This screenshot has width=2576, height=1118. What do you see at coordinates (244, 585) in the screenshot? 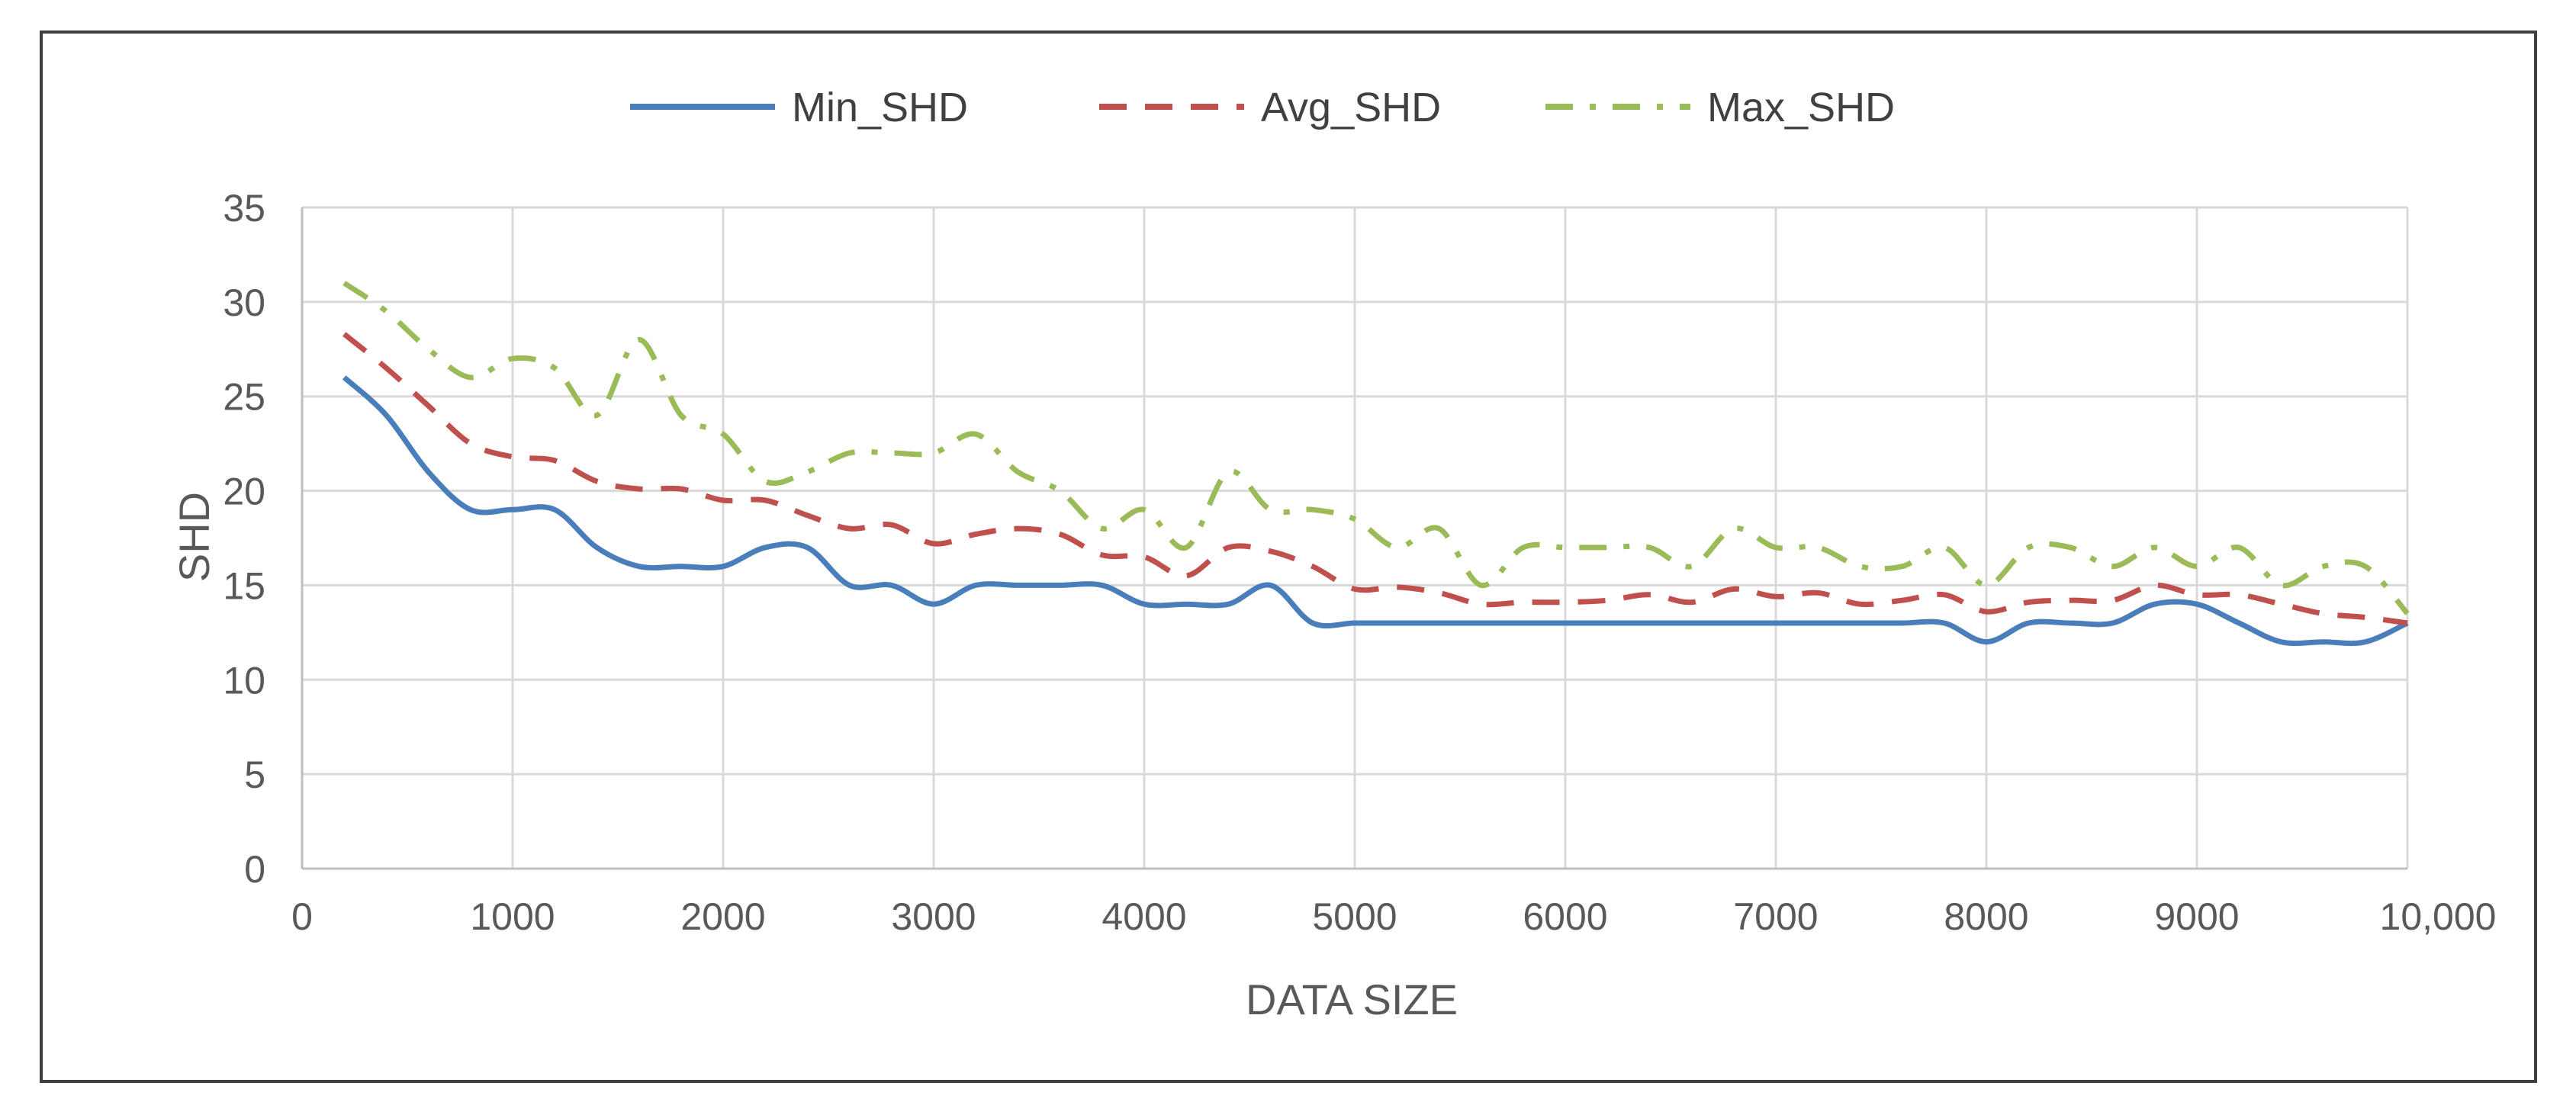
I see `y-tick-label: 15` at bounding box center [244, 585].